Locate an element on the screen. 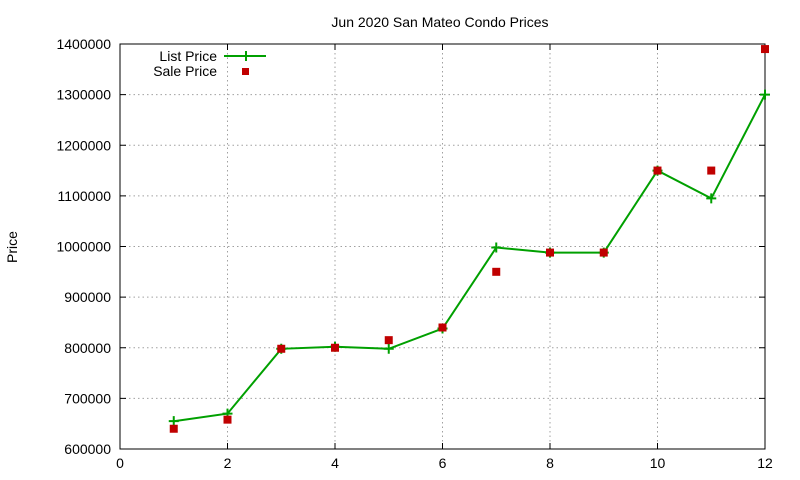 This screenshot has width=800, height=480. x-tick-label: 6 is located at coordinates (443, 463).